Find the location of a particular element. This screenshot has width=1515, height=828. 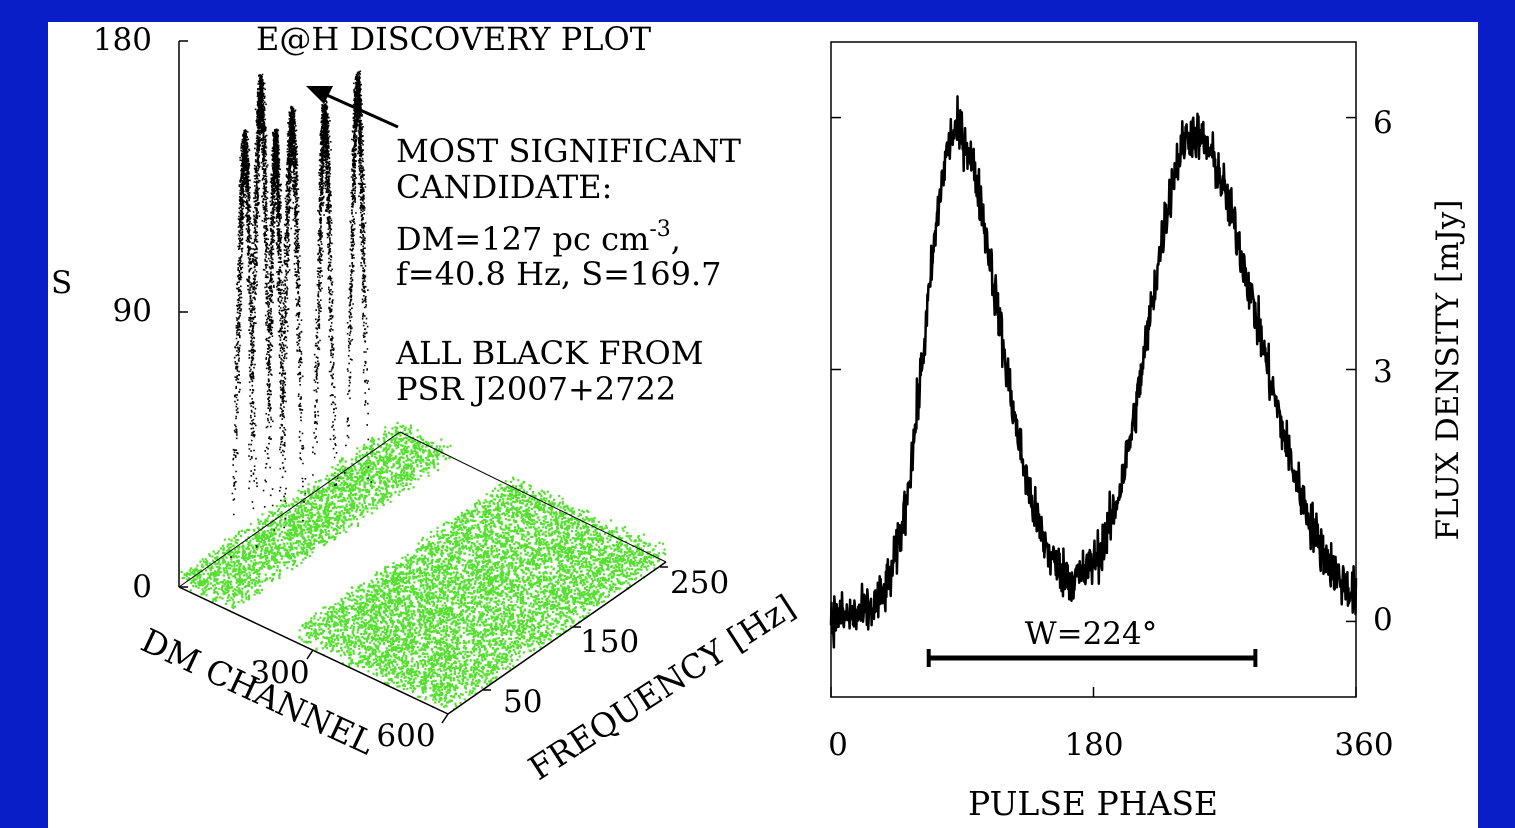

y-tick-label: 6 is located at coordinates (1383, 123).